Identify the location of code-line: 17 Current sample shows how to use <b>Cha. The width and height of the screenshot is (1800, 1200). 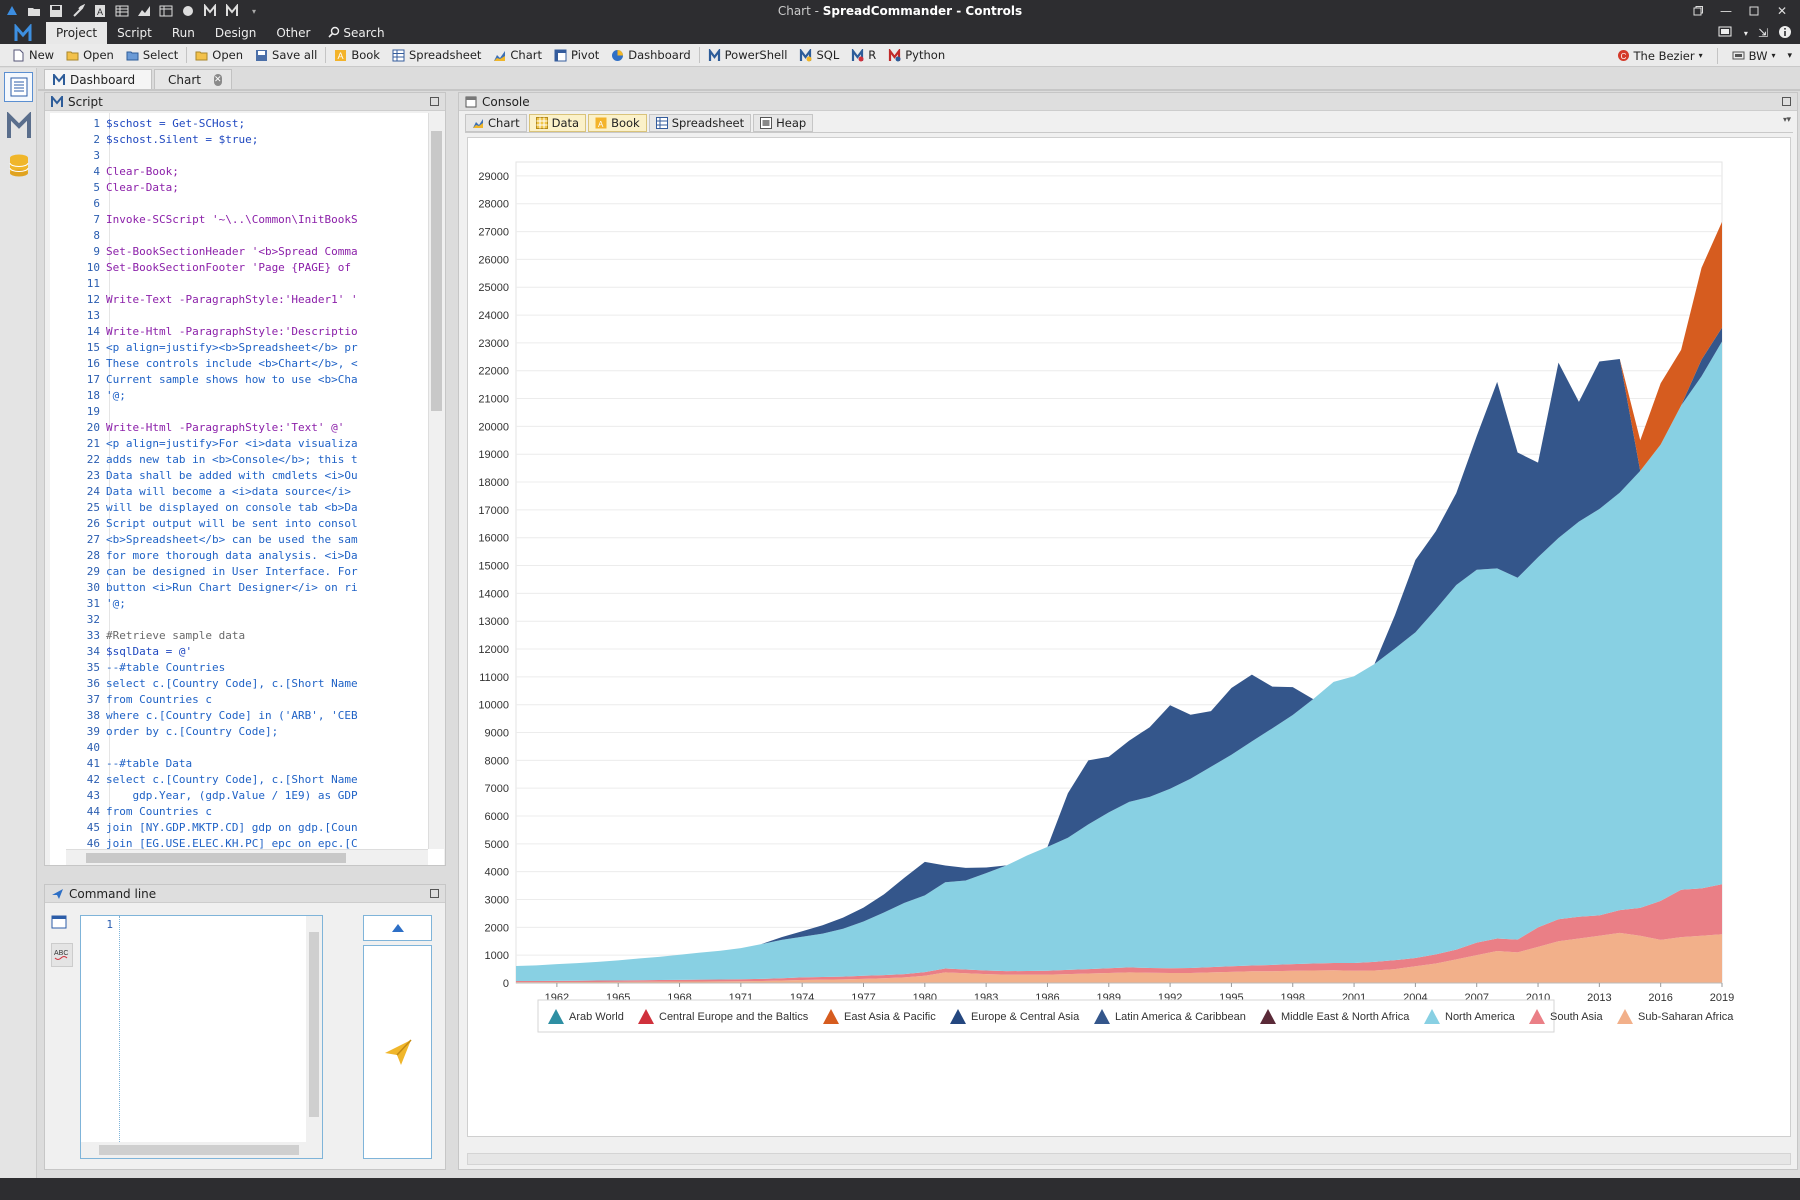
(204, 380).